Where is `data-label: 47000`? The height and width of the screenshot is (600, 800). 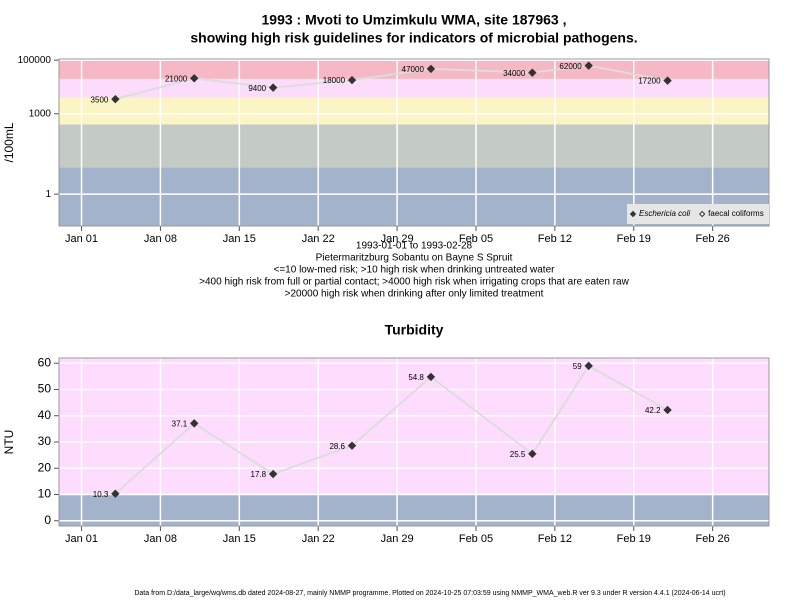
data-label: 47000 is located at coordinates (413, 69).